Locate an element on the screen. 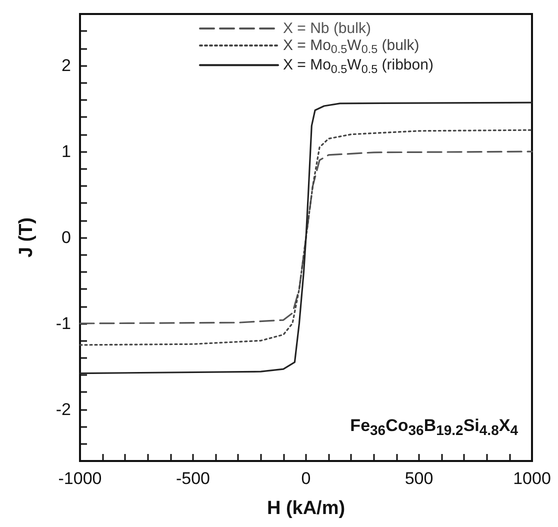 Image resolution: width=558 pixels, height=527 pixels. x-tick-label: 1000 is located at coordinates (532, 478).